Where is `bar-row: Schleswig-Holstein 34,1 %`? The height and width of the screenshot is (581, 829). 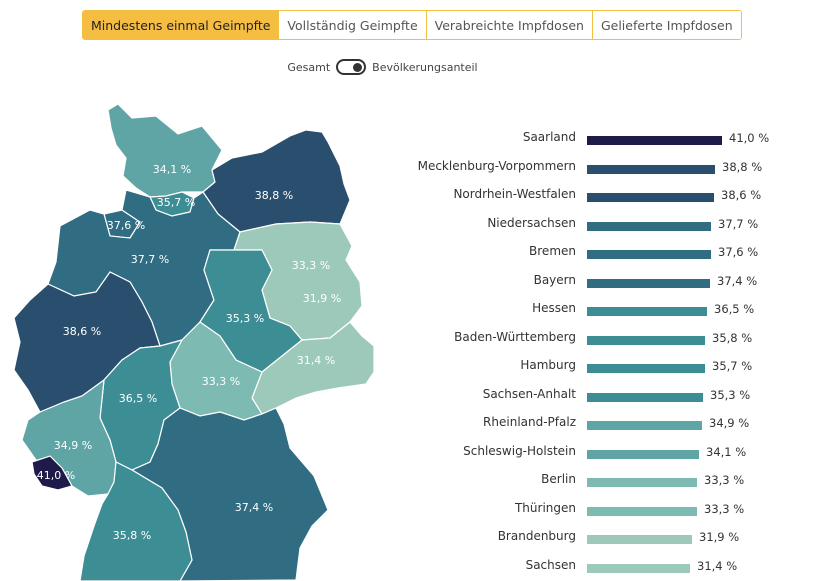
bar-row: Schleswig-Holstein 34,1 % is located at coordinates (614, 452).